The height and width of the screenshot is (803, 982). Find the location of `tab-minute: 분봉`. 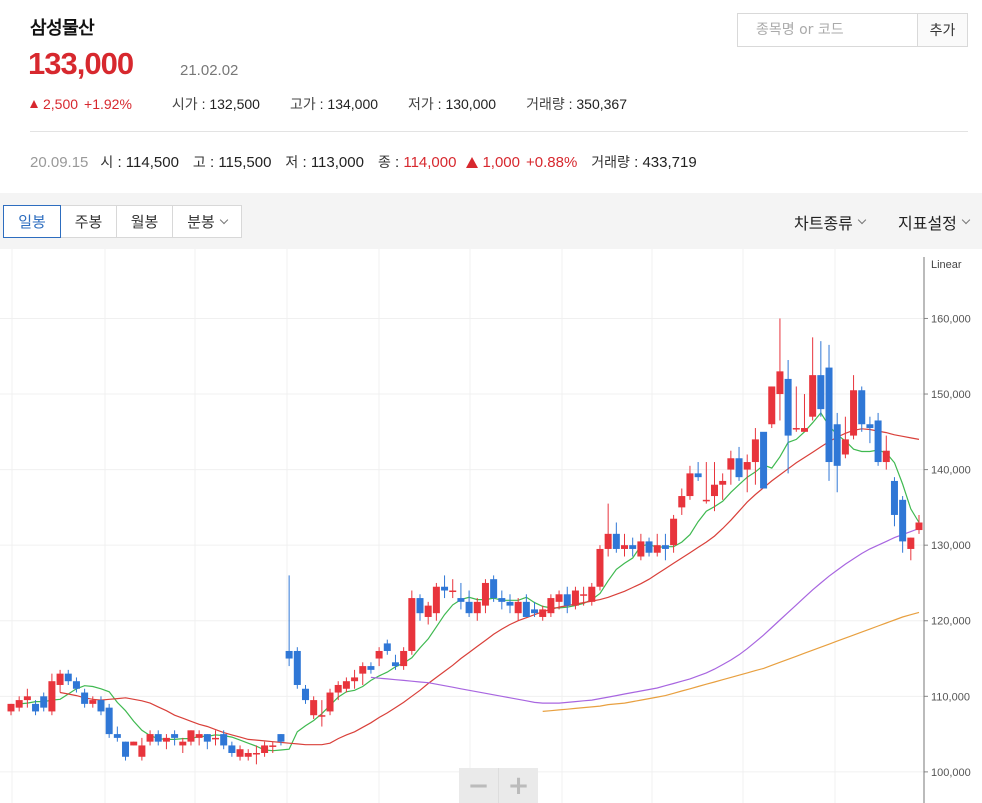

tab-minute: 분봉 is located at coordinates (207, 221).